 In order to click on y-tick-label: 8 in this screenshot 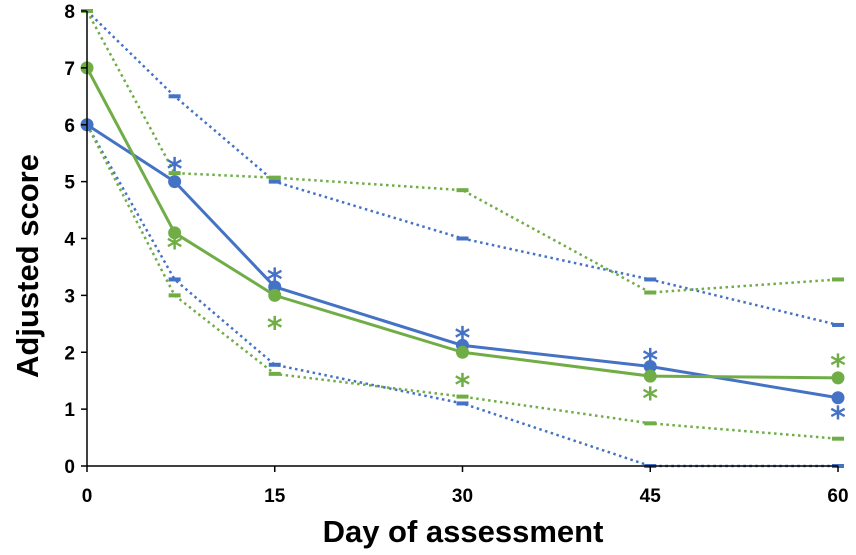, I will do `click(69, 12)`.